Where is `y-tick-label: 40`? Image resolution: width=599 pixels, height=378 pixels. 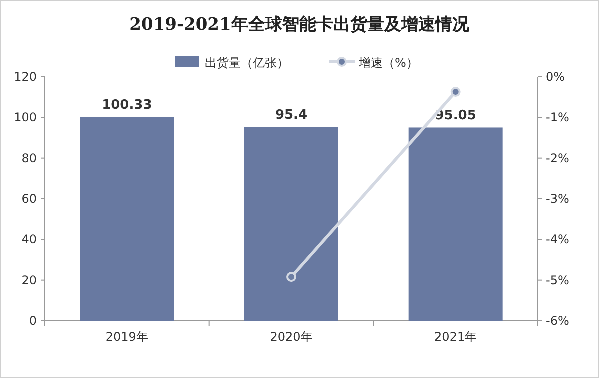
y-tick-label: 40 is located at coordinates (29, 239).